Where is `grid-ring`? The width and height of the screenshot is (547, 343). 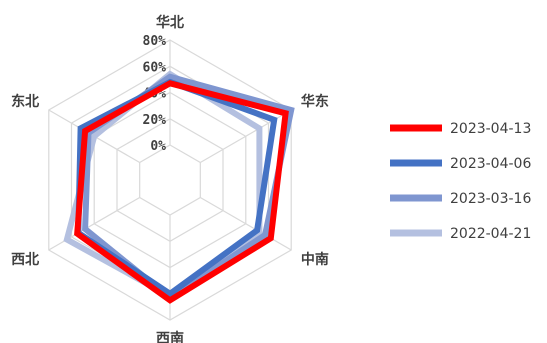
grid-ring is located at coordinates (170, 180).